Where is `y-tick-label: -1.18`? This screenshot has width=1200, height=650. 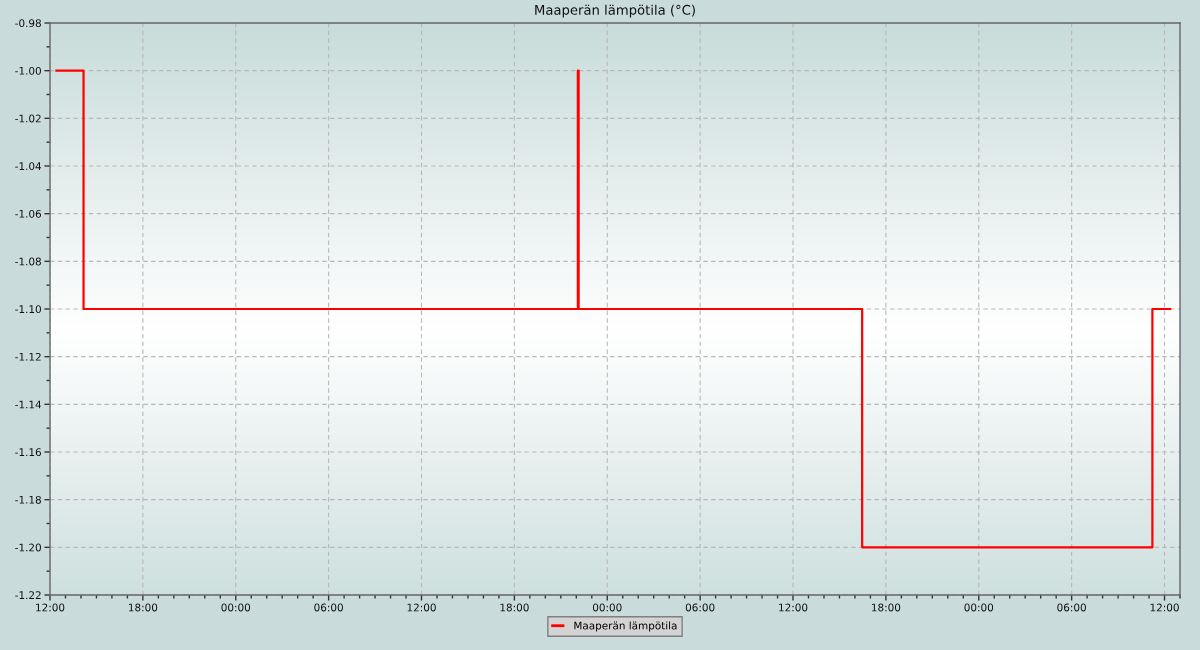 y-tick-label: -1.18 is located at coordinates (28, 499).